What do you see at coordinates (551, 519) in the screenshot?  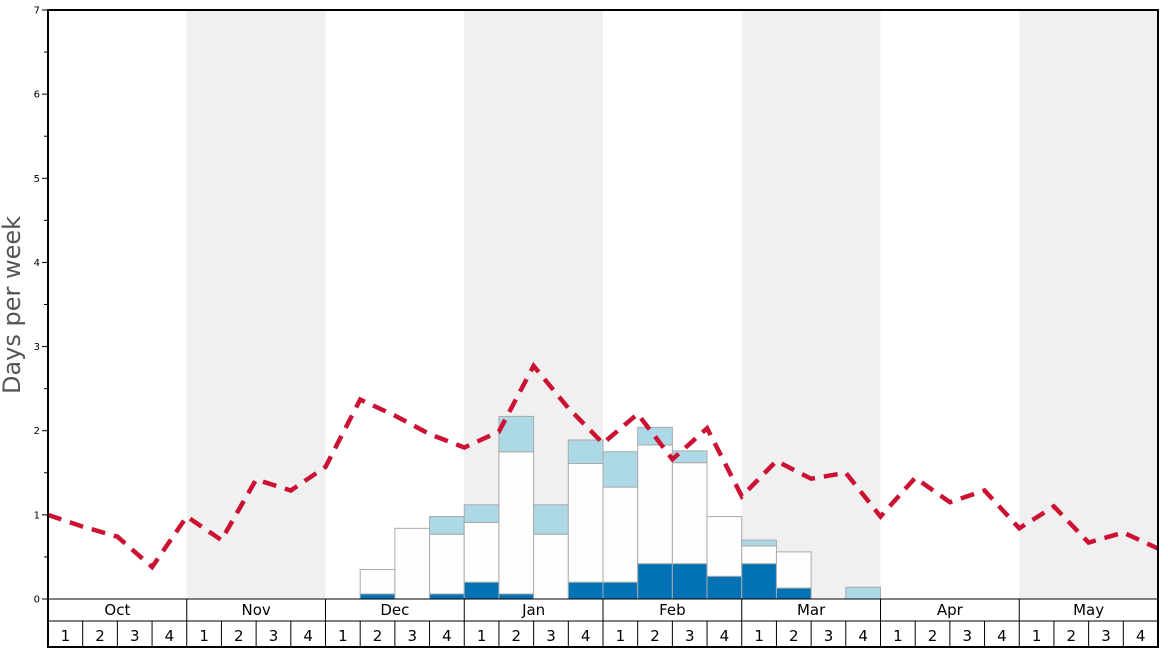 I see `bar-light-jan-w3` at bounding box center [551, 519].